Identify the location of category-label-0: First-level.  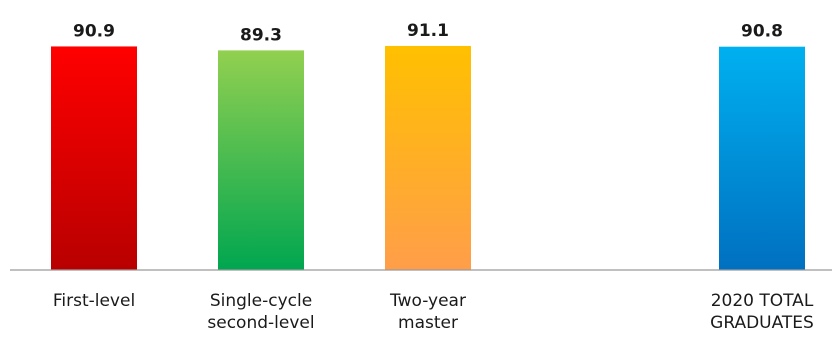
(94, 301).